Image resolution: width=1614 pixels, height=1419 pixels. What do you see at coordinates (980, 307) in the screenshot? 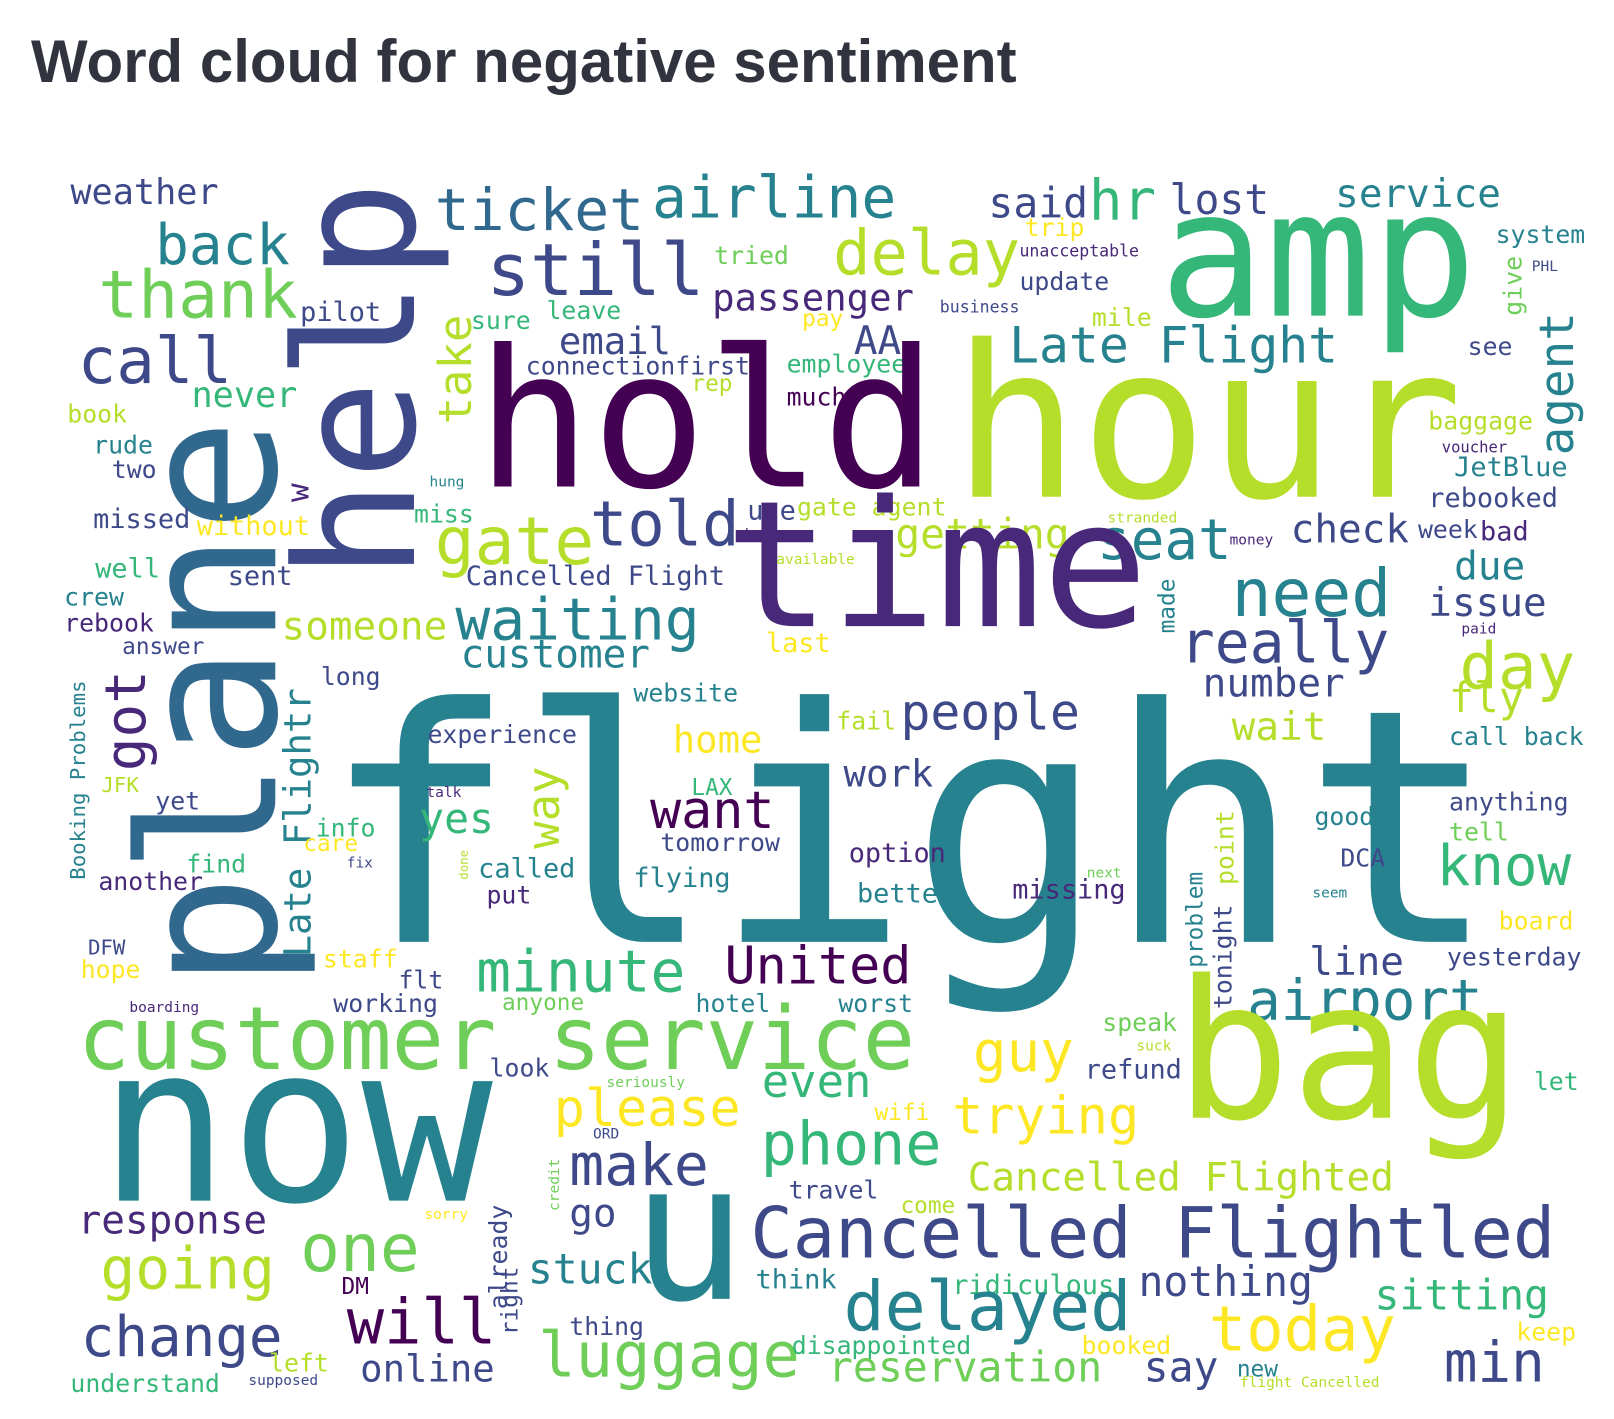
I see `cloud-word: business` at bounding box center [980, 307].